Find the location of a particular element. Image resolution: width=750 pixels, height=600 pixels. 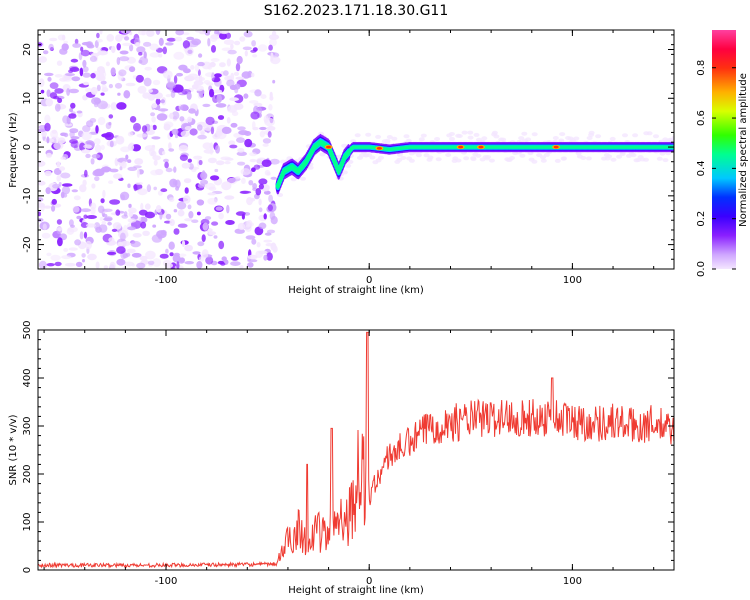

y-tick-label: 200 is located at coordinates (27, 473).